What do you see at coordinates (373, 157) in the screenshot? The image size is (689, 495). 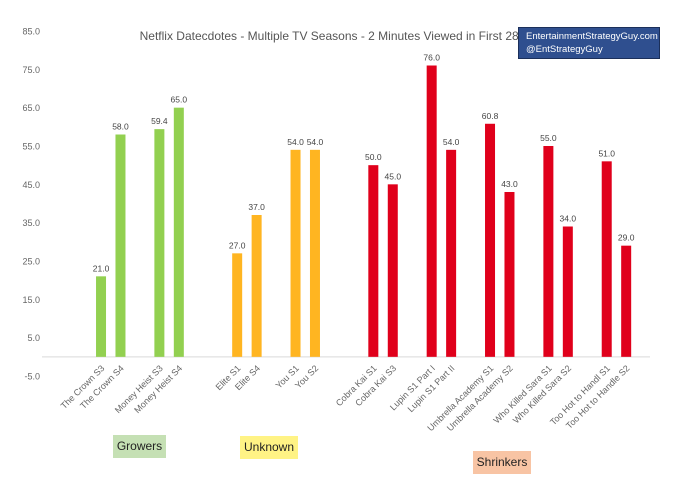 I see `data-label: 50.0` at bounding box center [373, 157].